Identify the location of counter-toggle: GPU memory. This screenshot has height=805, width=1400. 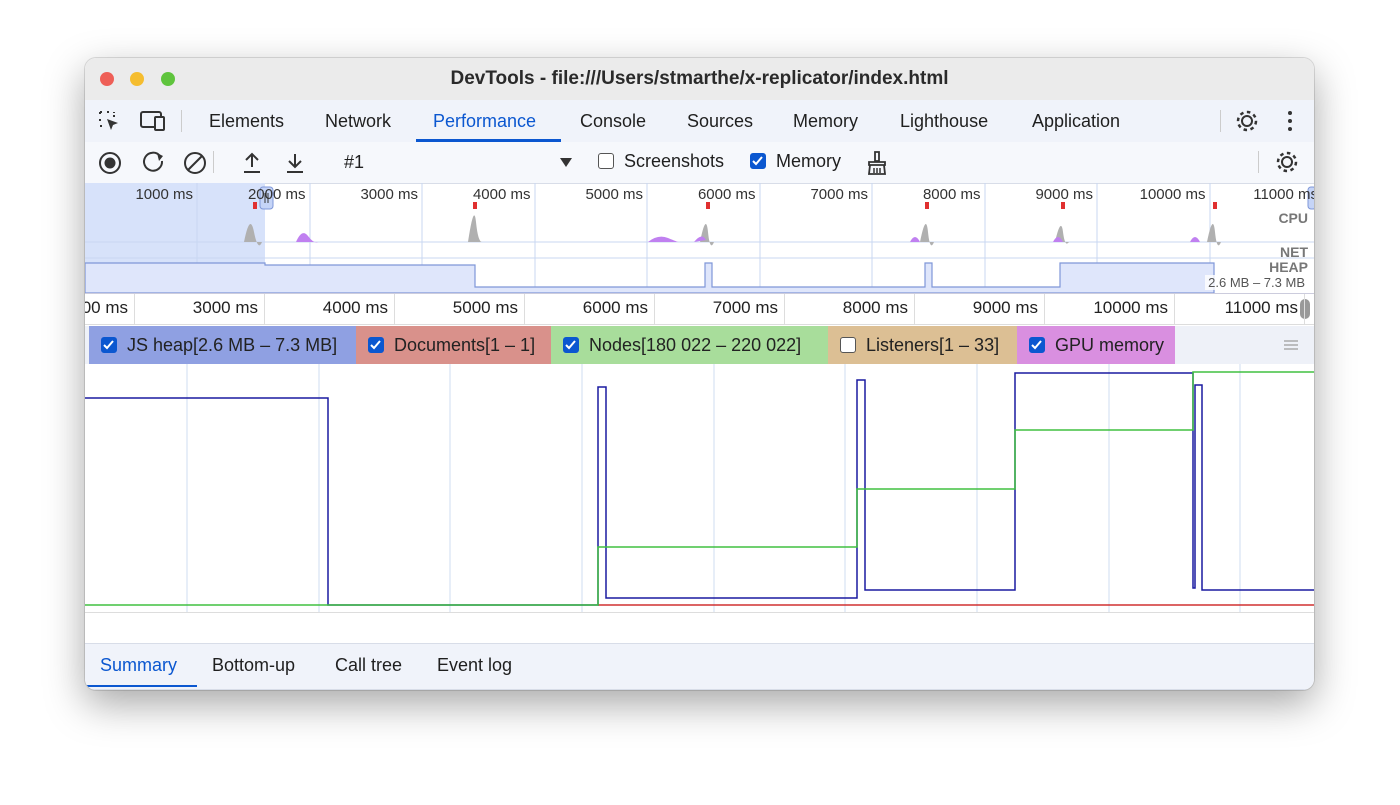
(1096, 345).